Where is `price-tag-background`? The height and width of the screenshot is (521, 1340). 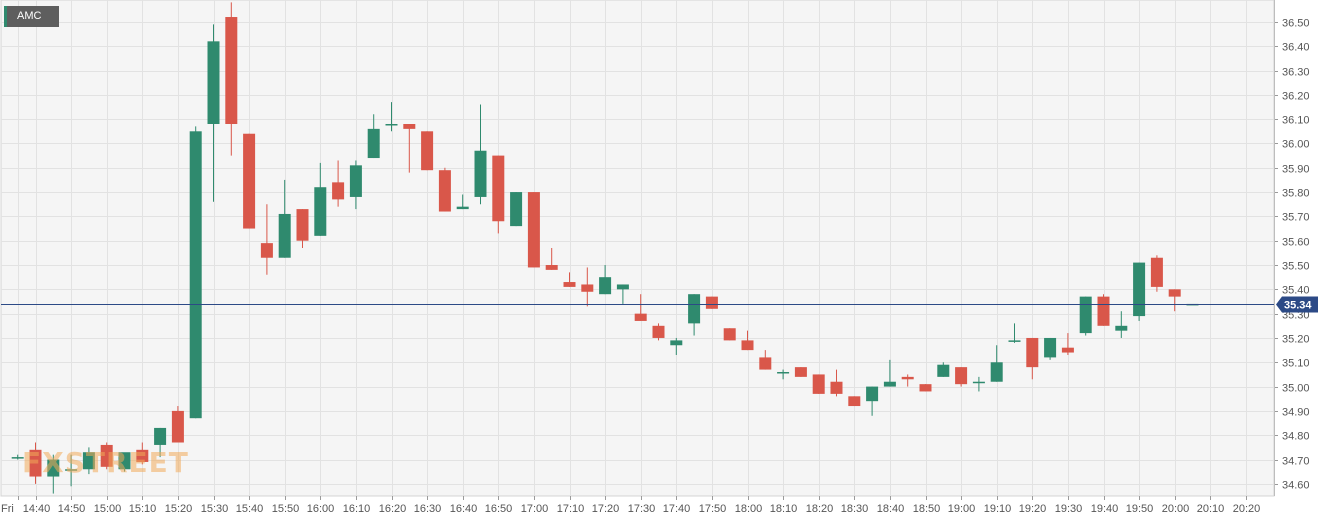
price-tag-background is located at coordinates (1297, 304).